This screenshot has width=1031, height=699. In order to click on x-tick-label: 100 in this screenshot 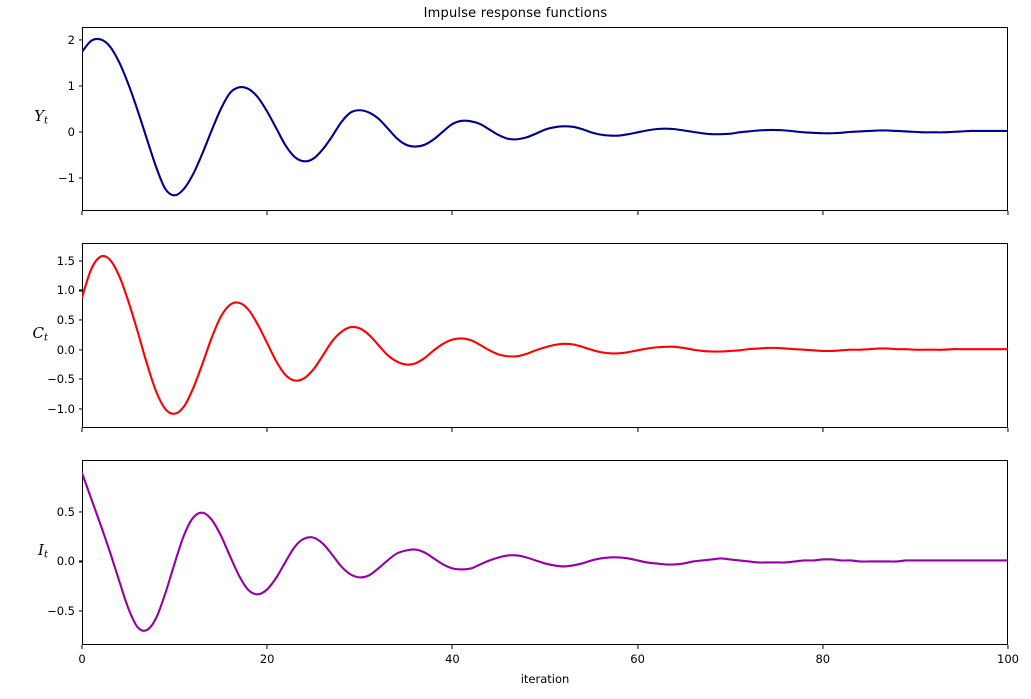, I will do `click(1008, 659)`.